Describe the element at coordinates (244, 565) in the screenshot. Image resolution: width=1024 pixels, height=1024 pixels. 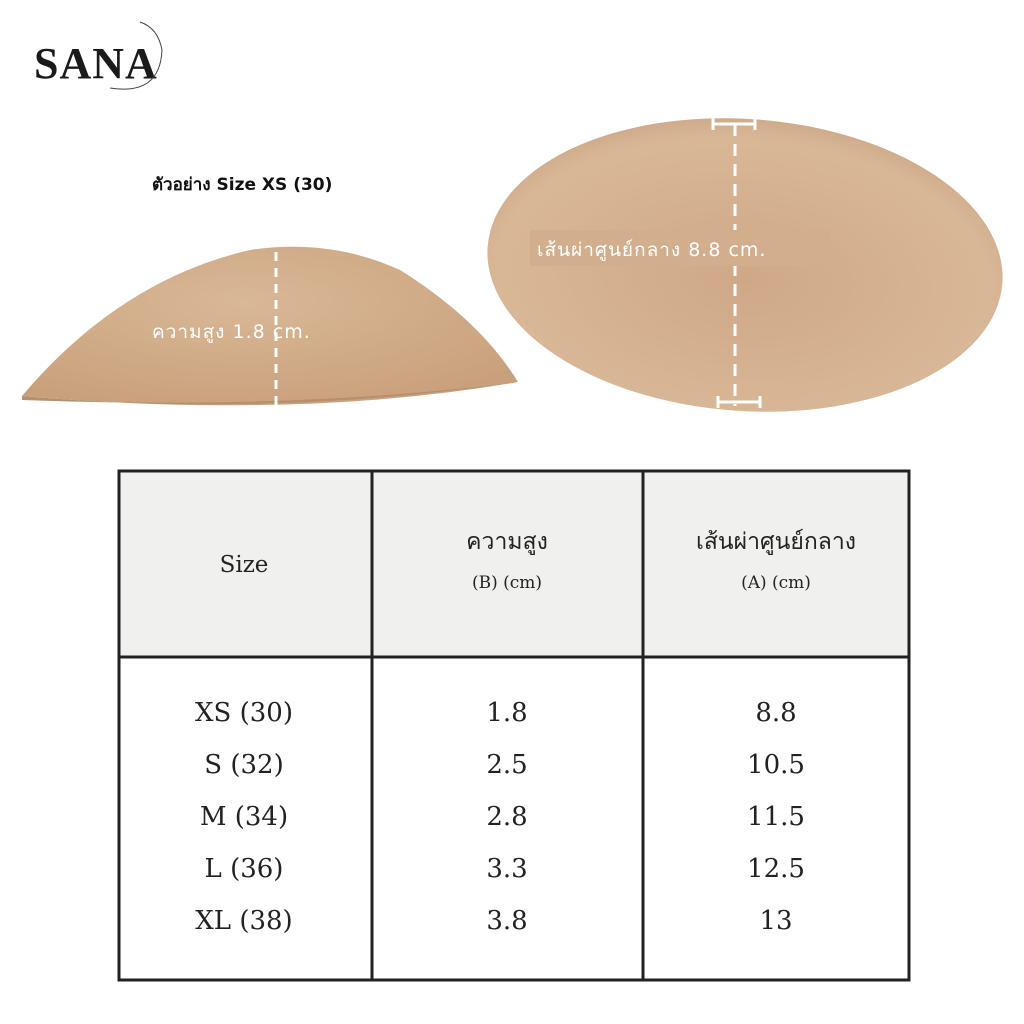
I see `header-cell: Size` at that location.